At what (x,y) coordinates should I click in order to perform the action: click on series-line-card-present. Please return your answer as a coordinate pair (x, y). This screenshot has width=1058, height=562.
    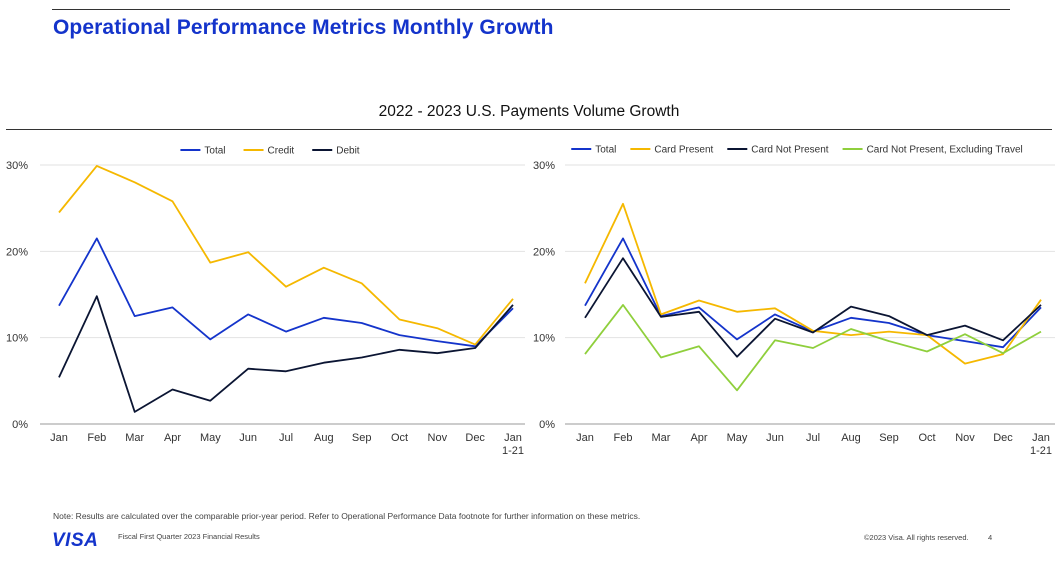
    Looking at the image, I should click on (813, 283).